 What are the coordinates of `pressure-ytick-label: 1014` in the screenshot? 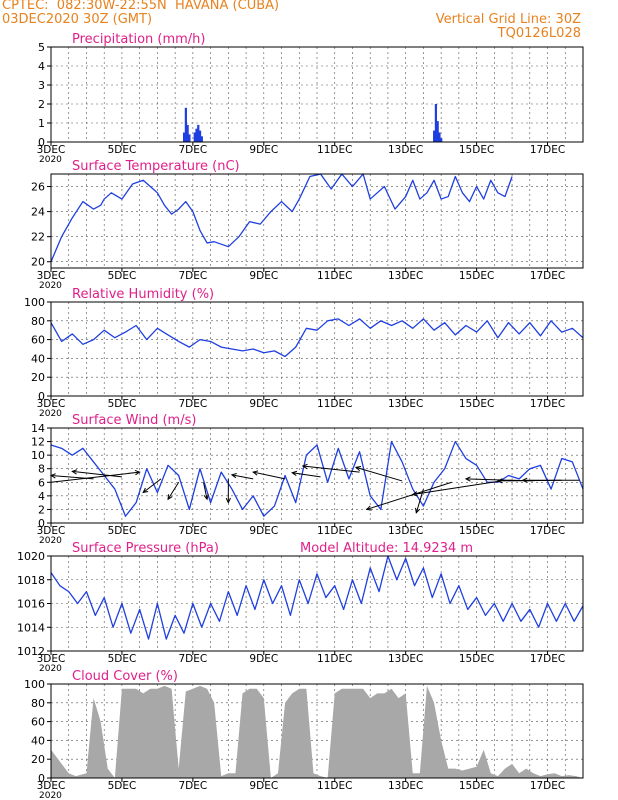 It's located at (31, 627).